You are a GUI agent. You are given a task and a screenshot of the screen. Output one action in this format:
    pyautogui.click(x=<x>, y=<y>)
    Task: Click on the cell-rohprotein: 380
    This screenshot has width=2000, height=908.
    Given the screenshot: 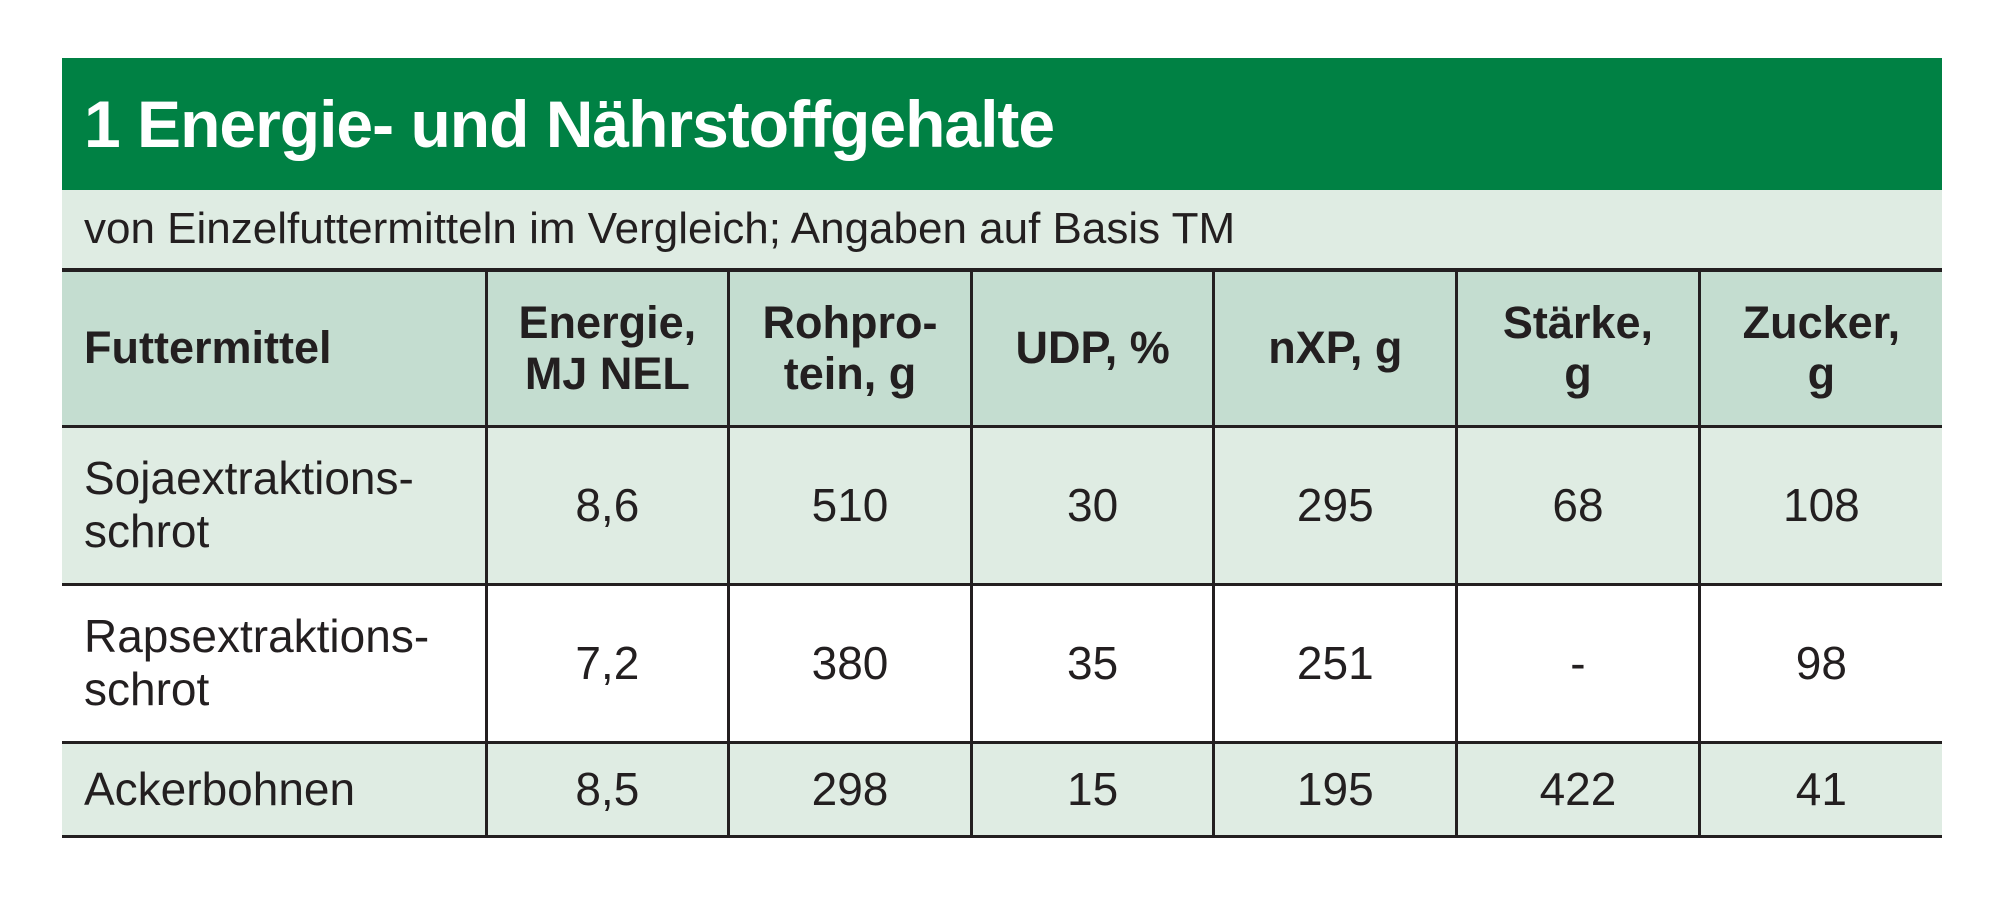 What is the action you would take?
    pyautogui.click(x=850, y=663)
    